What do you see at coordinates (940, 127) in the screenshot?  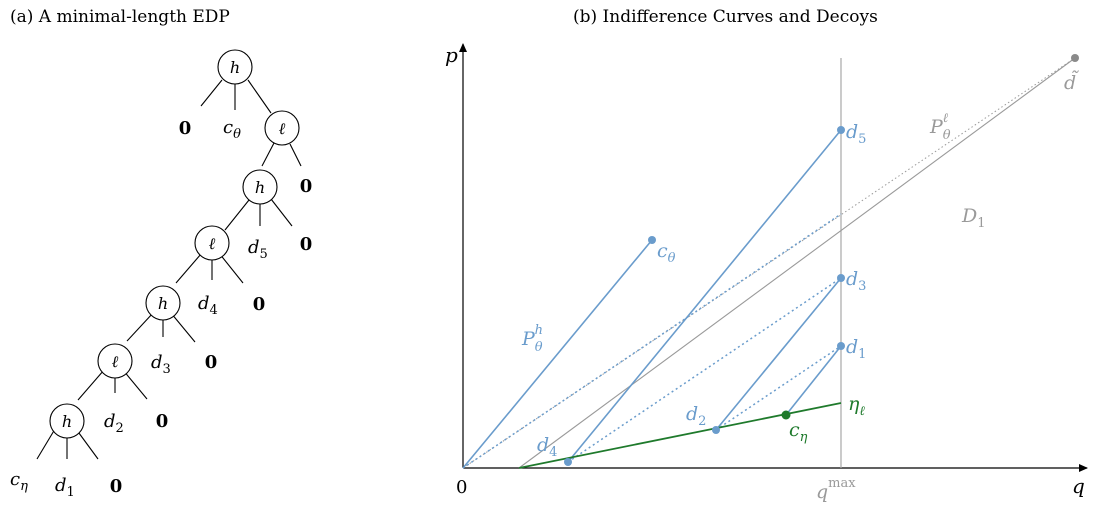 I see `label-P-theta-l: Pθℓ` at bounding box center [940, 127].